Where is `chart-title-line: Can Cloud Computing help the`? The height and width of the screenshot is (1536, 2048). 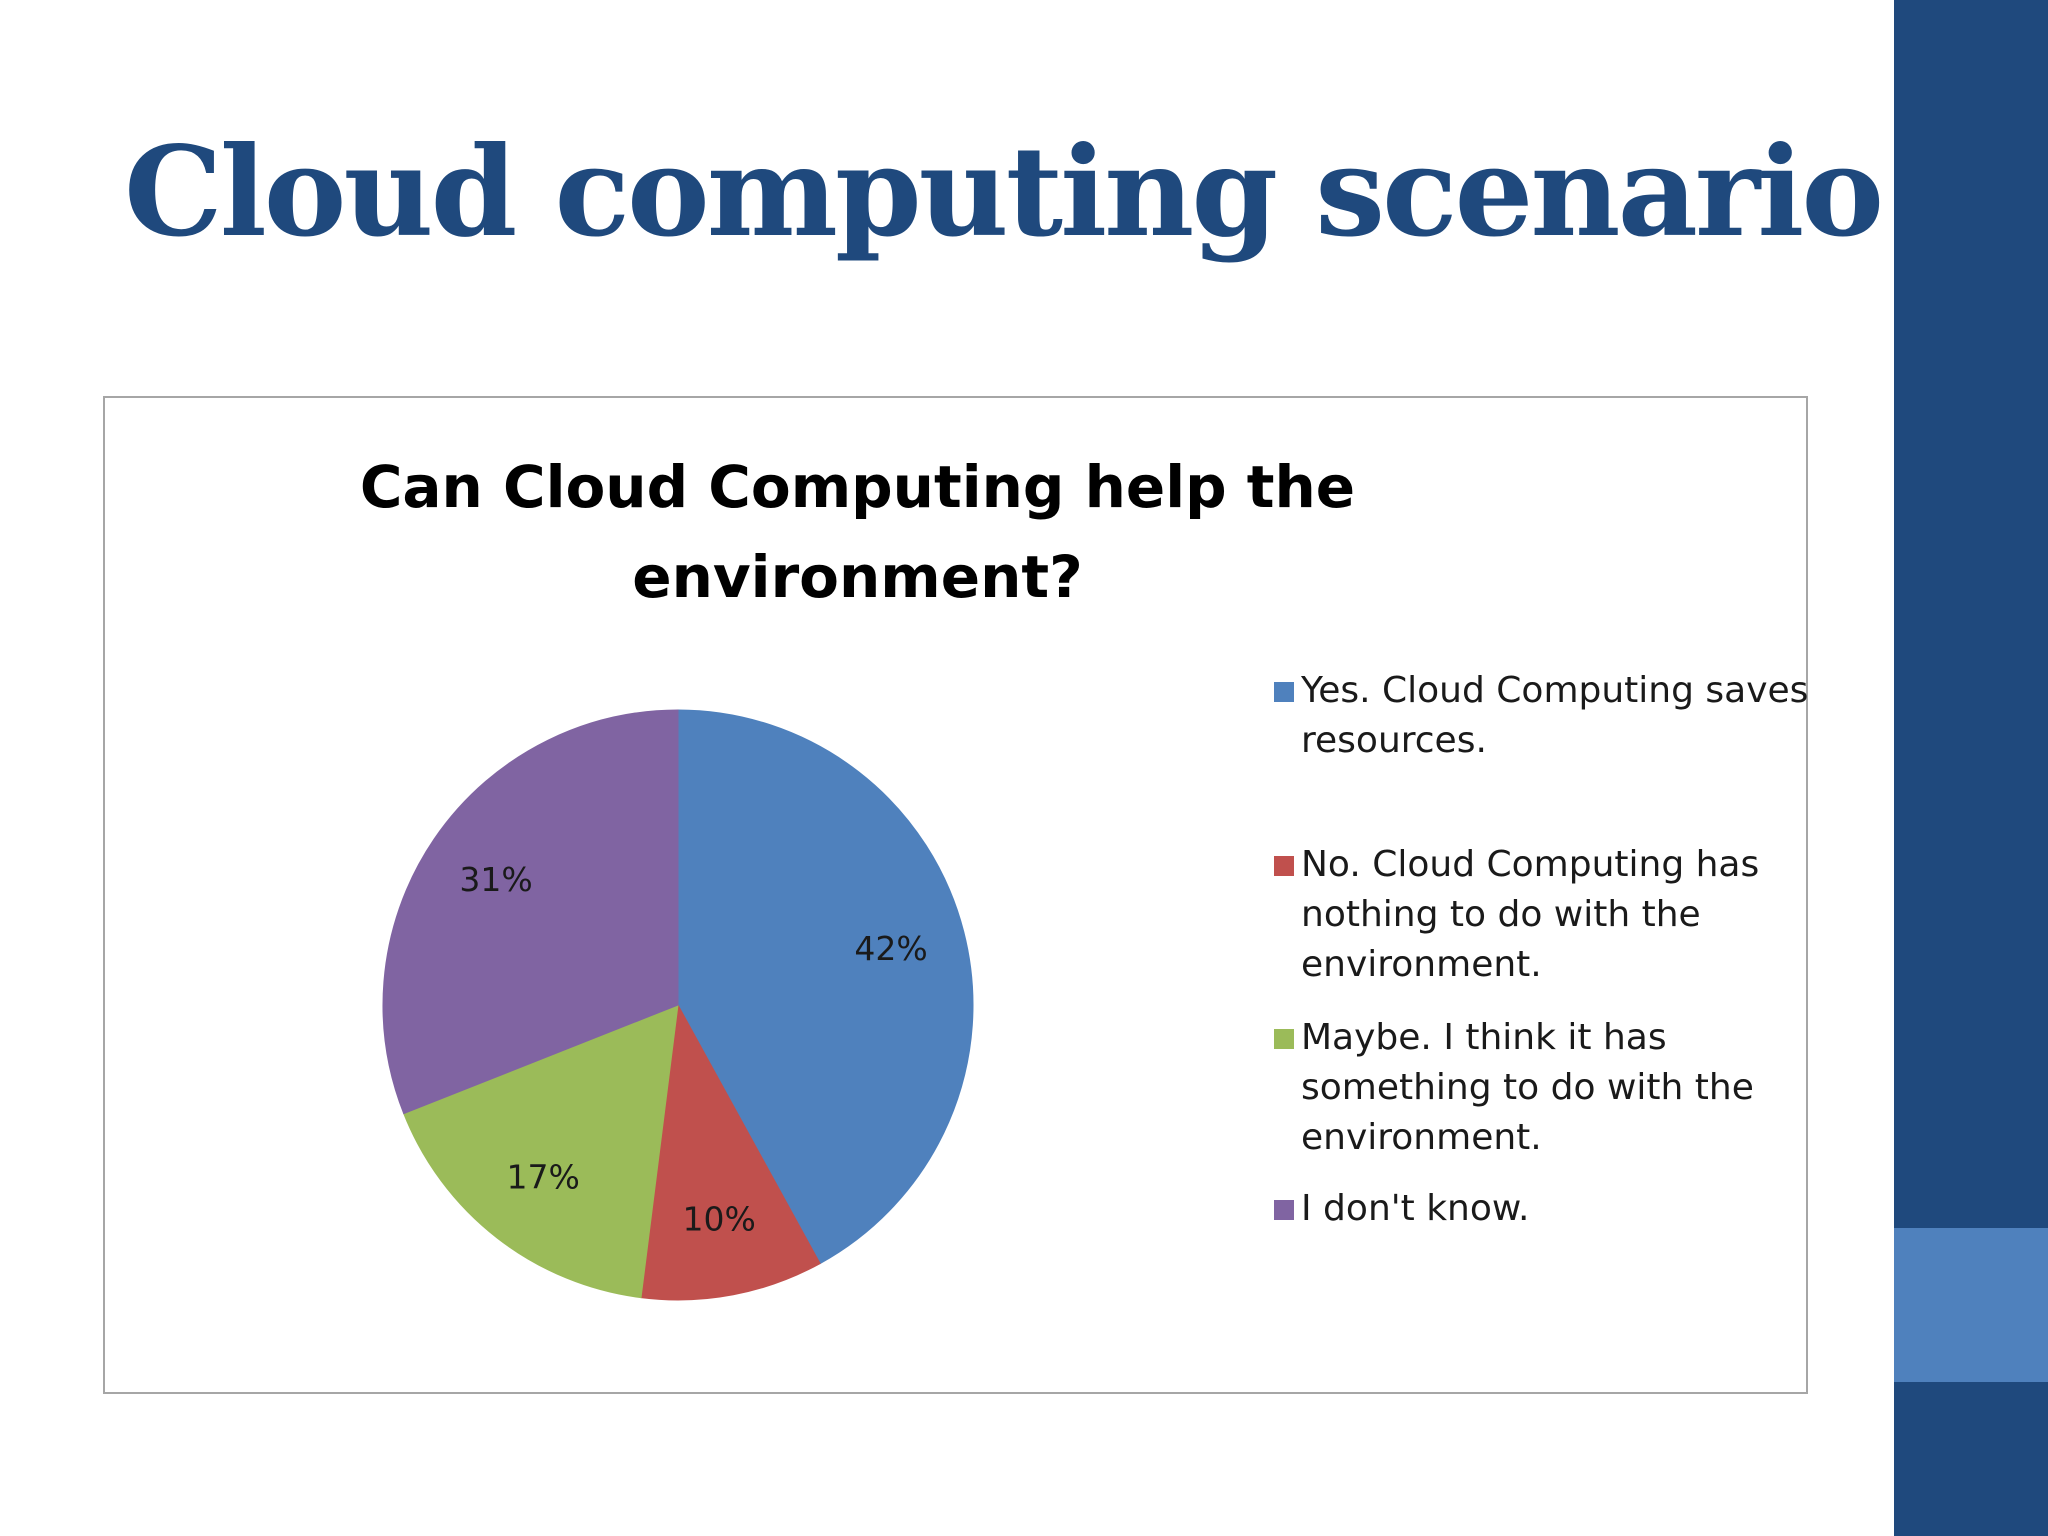 chart-title-line: Can Cloud Computing help the is located at coordinates (857, 487).